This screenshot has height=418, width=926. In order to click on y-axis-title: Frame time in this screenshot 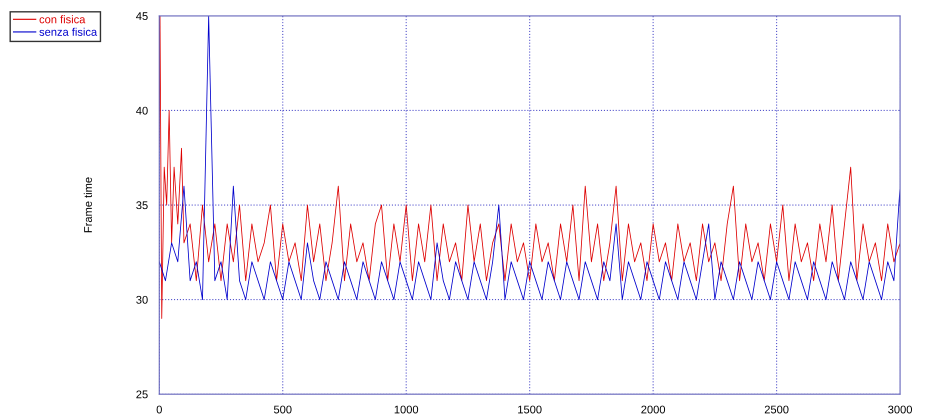, I will do `click(88, 204)`.